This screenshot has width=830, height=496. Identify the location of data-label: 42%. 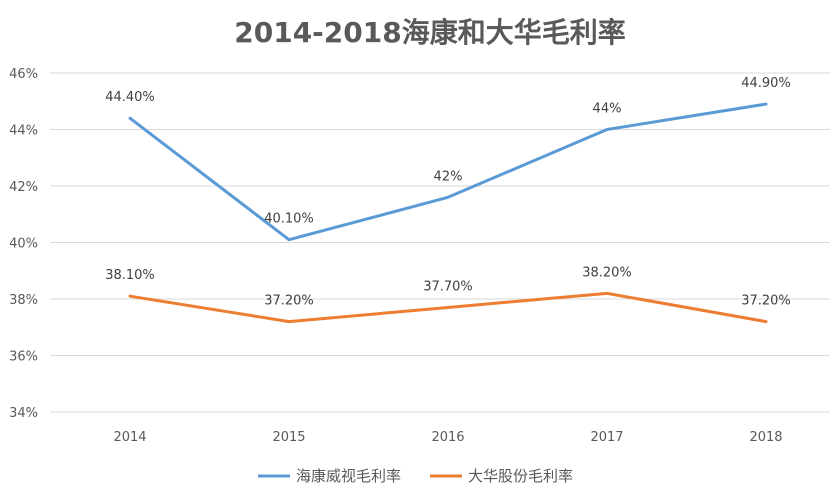
(448, 176).